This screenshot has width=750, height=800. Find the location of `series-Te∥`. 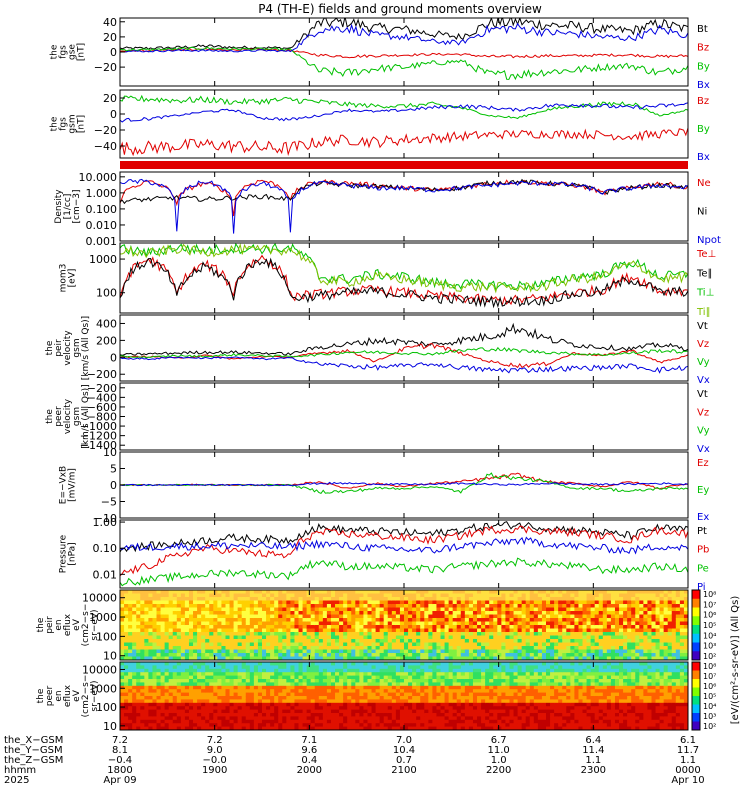

series-Te∥ is located at coordinates (404, 283).